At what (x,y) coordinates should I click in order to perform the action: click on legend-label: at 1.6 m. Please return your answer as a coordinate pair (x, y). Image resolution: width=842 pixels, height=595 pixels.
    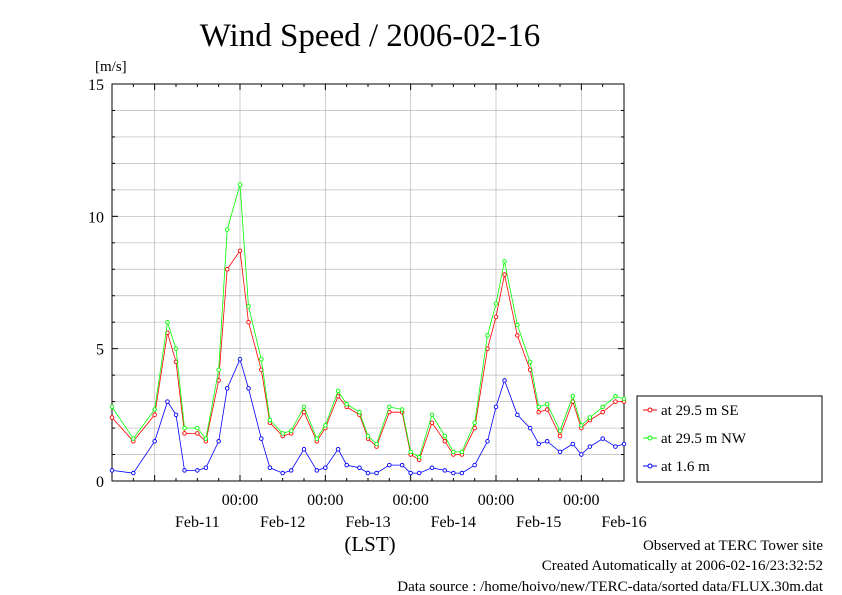
    Looking at the image, I should click on (685, 467).